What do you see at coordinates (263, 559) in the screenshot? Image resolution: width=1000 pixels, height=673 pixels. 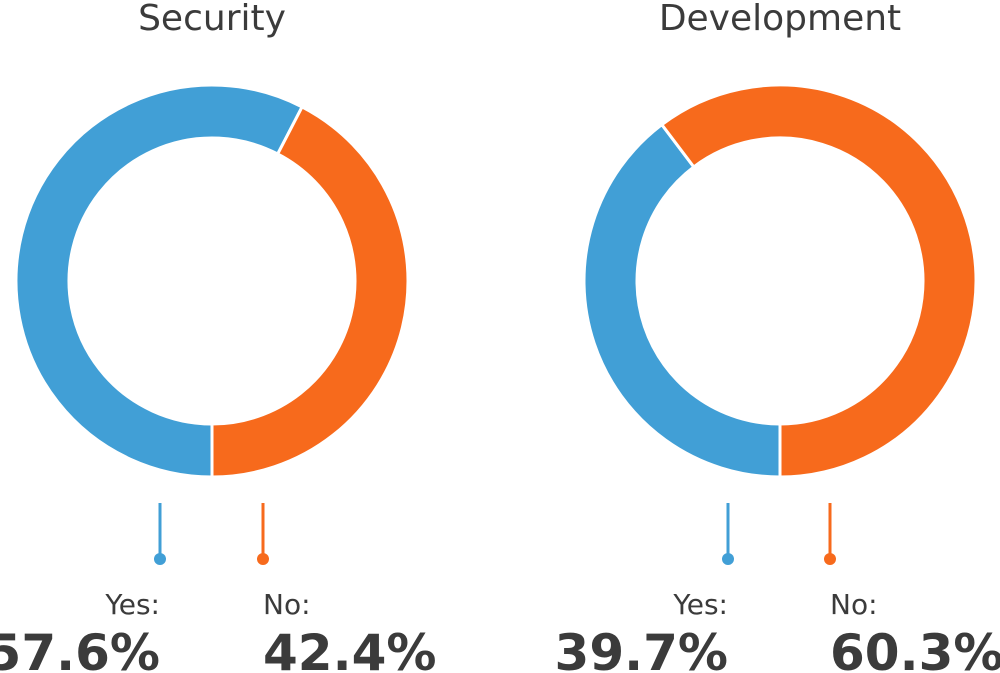 I see `legend-dot-security-no` at bounding box center [263, 559].